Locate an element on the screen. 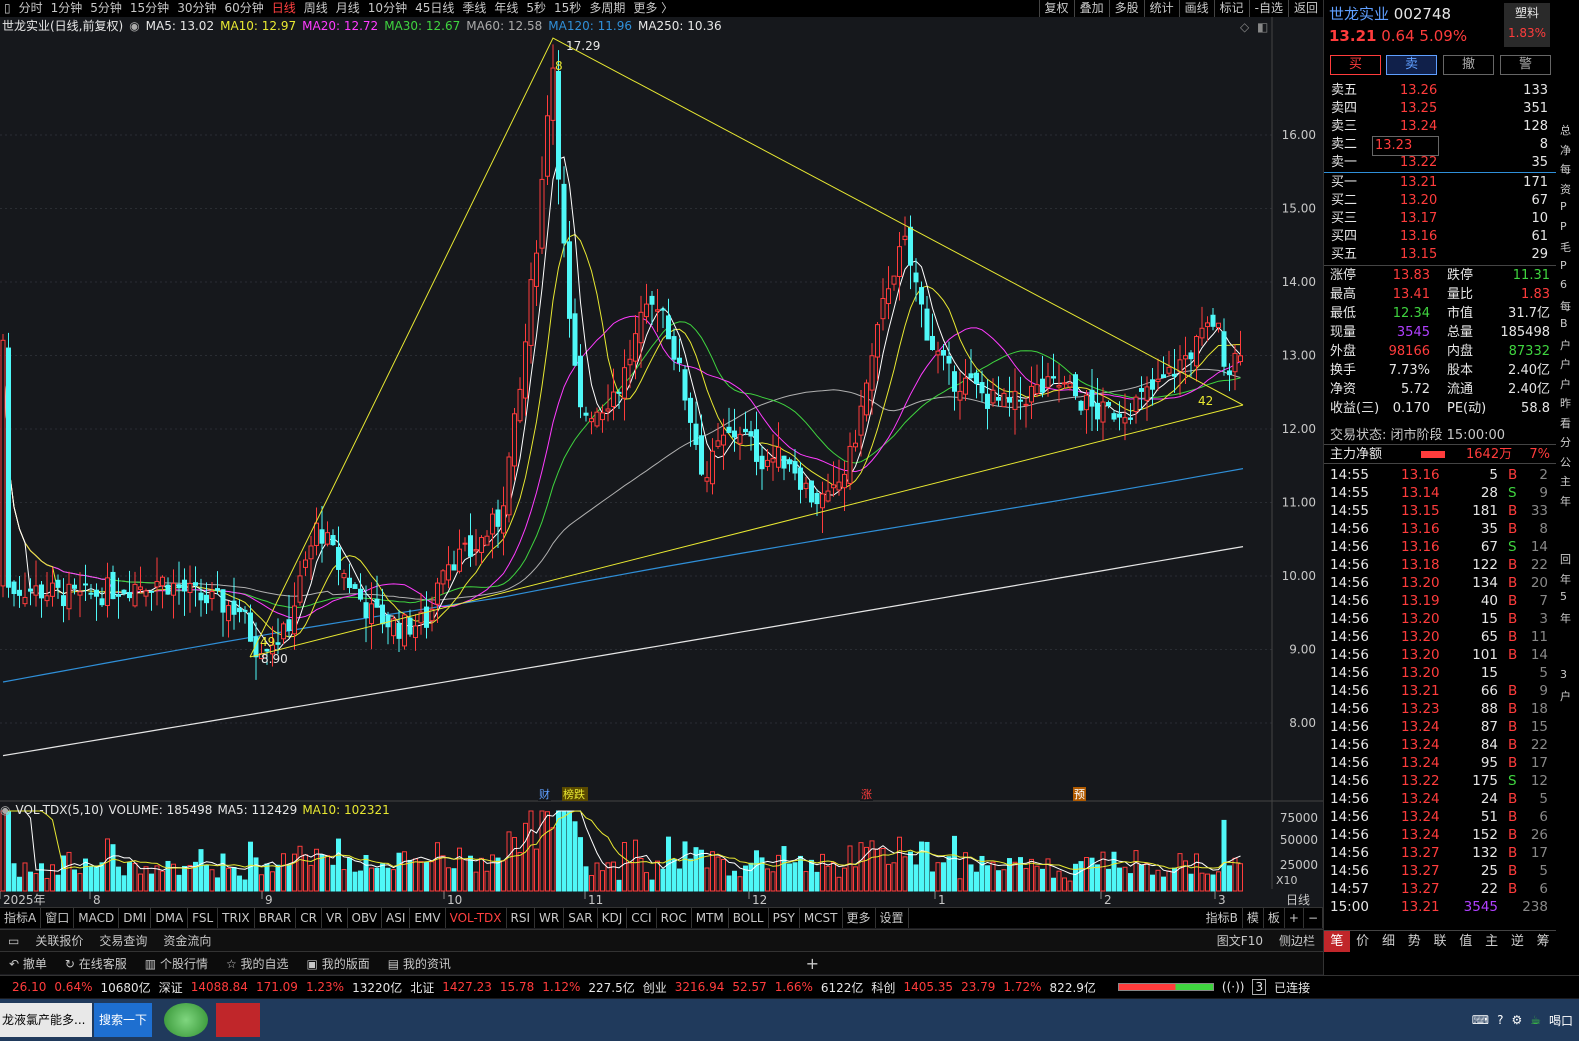  indicator-tab-23: MCST is located at coordinates (821, 918).